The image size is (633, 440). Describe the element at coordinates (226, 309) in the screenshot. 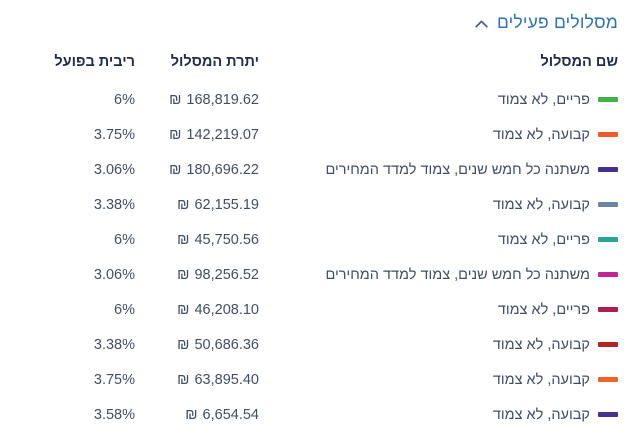

I see `track-balance-value: 46,208.10` at that location.